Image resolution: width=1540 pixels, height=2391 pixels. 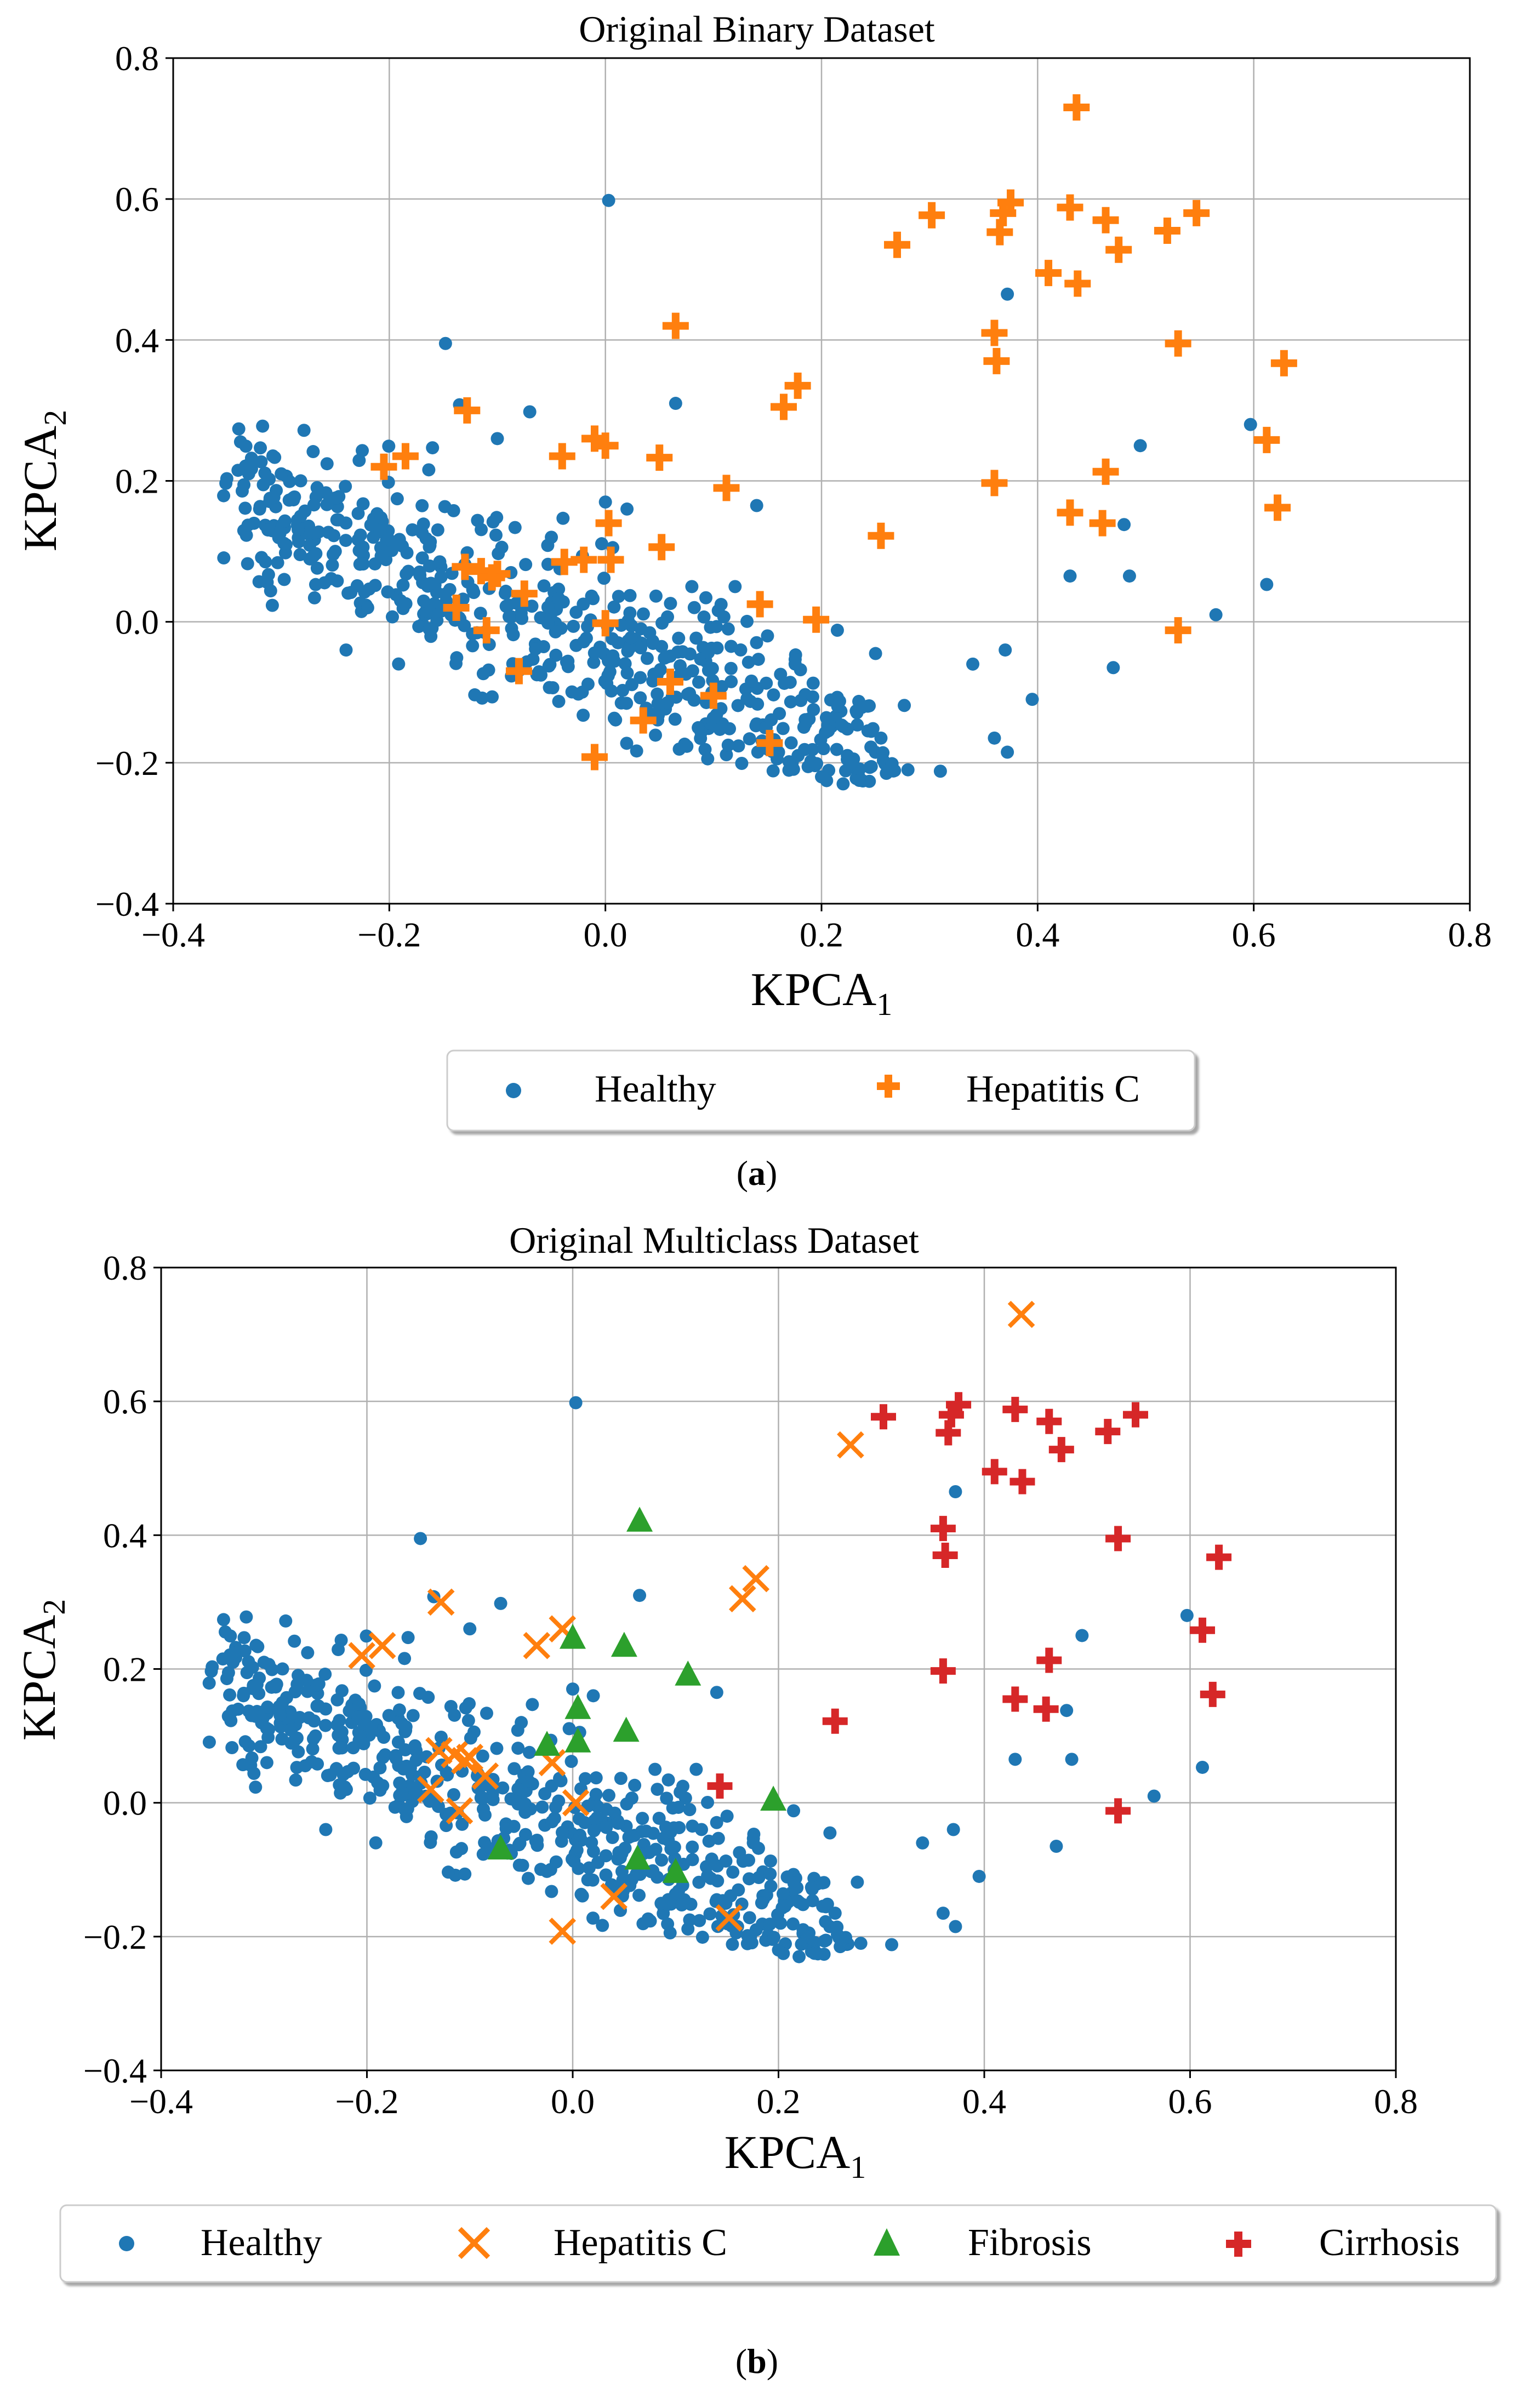 I want to click on panel-b-legend-cirrhosis-label: Cirrhosis, so click(x=1389, y=2243).